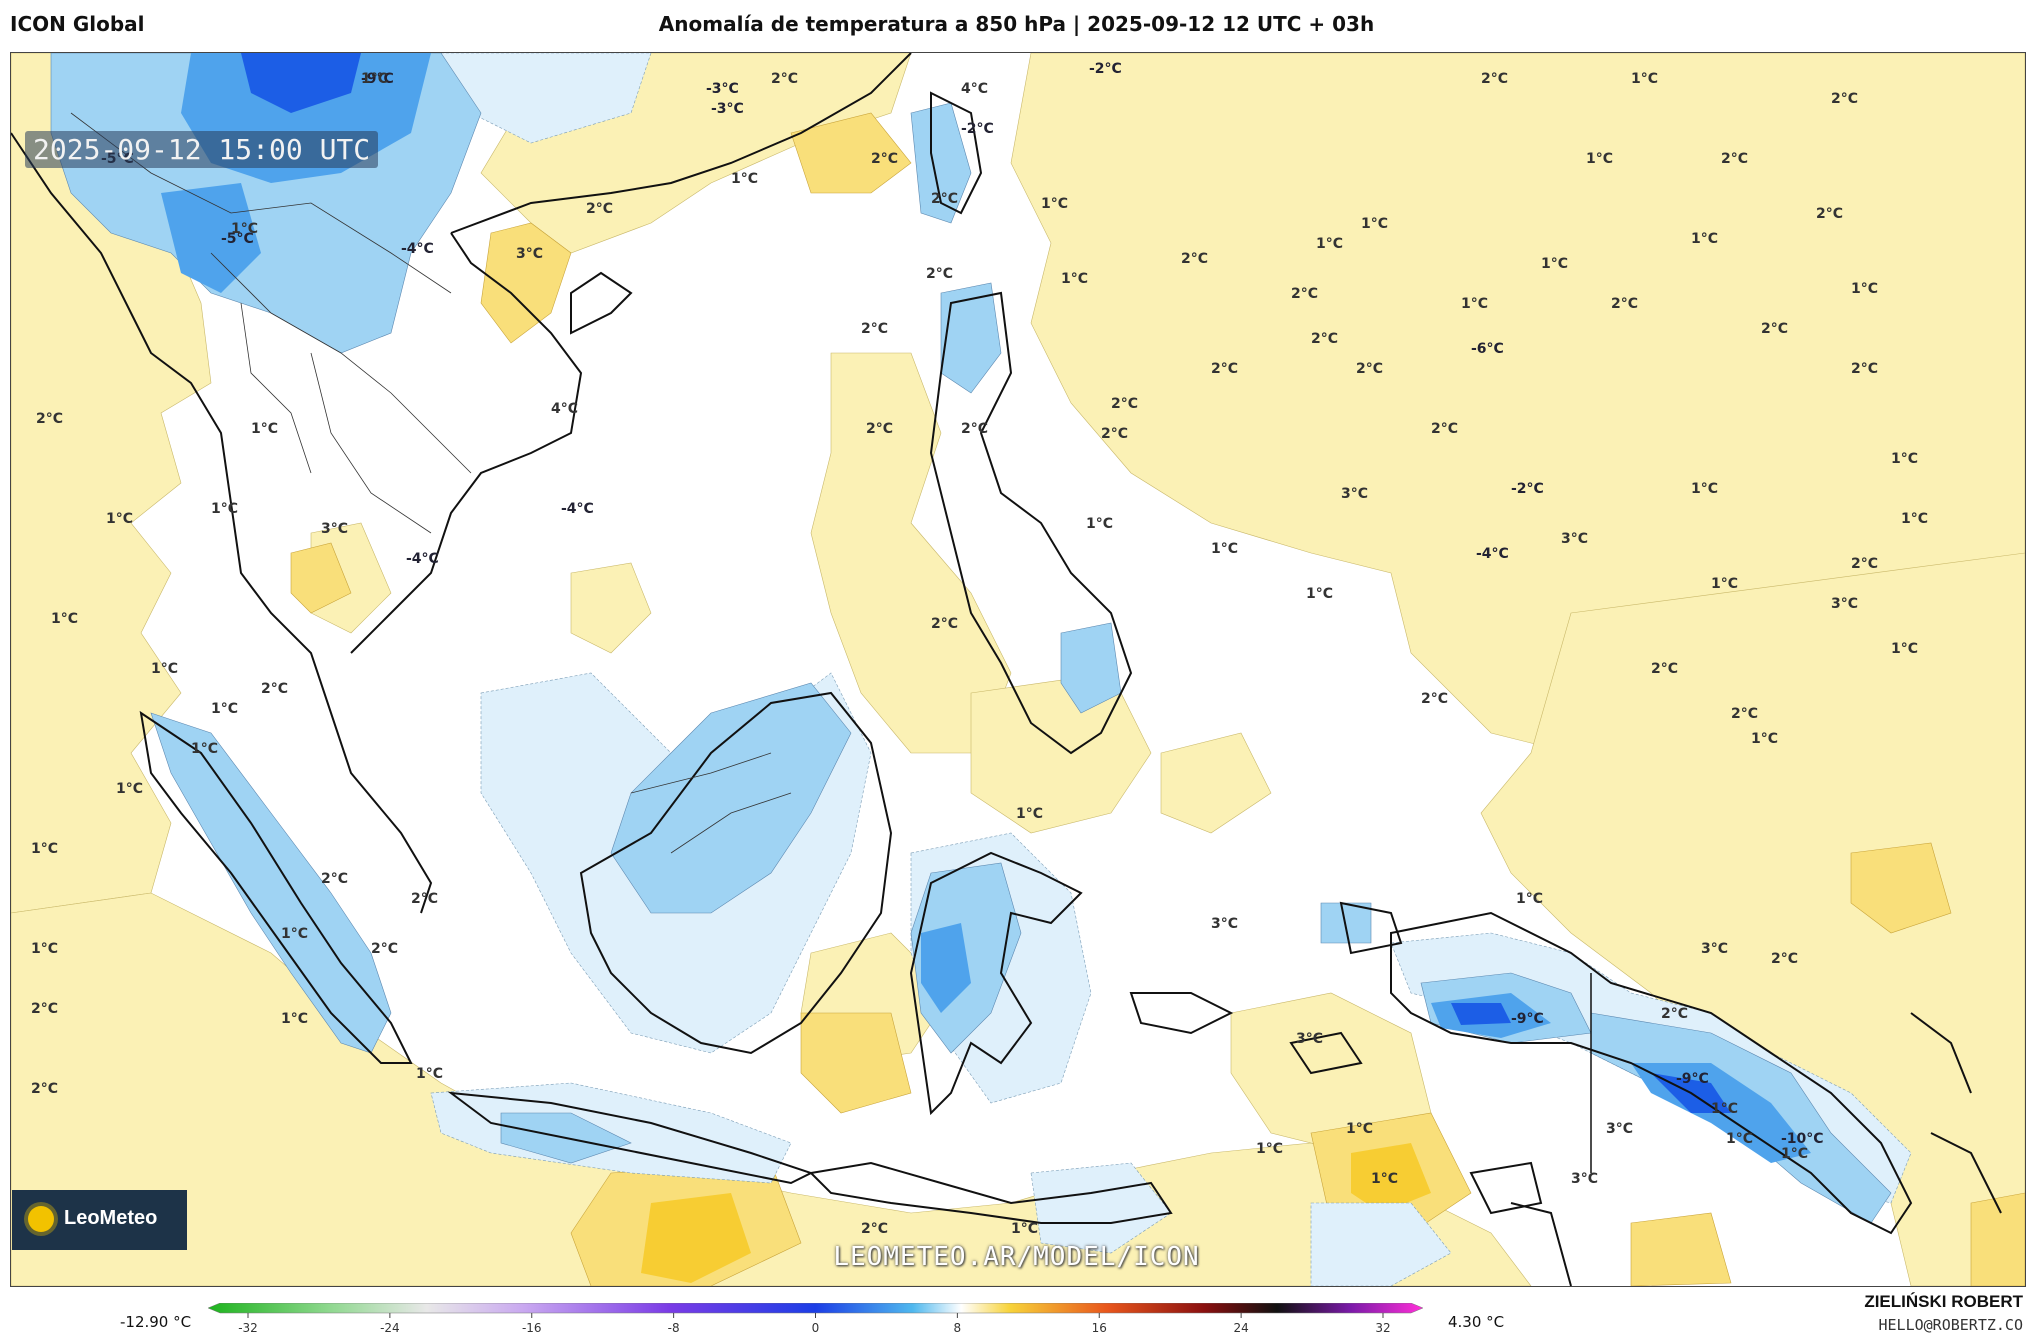 Image resolution: width=2033 pixels, height=1343 pixels. What do you see at coordinates (816, 1328) in the screenshot?
I see `colorbar-tick-label: 0` at bounding box center [816, 1328].